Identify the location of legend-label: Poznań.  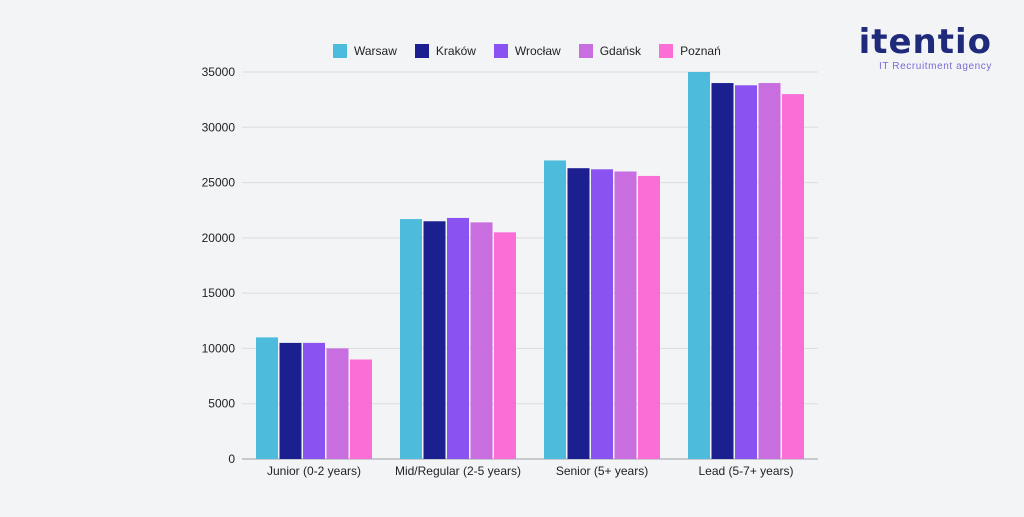
(700, 51).